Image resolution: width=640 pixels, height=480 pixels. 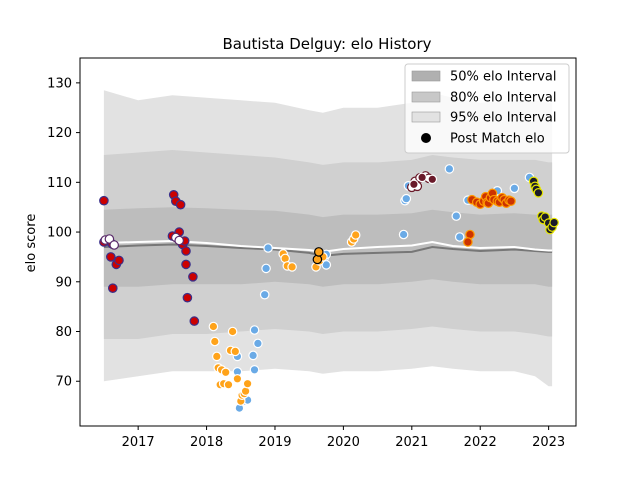 I want to click on legend-label: 80% elo Interval, so click(x=503, y=98).